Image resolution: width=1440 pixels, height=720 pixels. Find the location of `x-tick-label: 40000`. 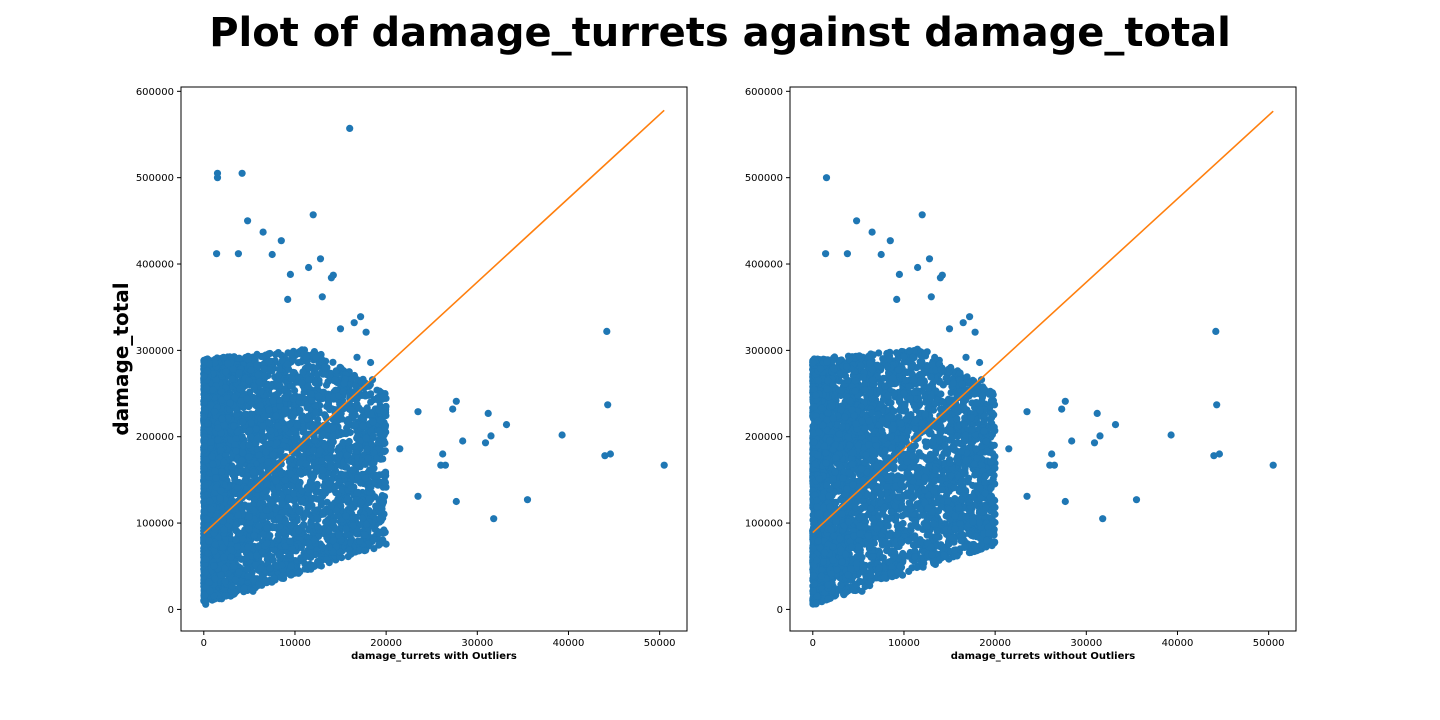

x-tick-label: 40000 is located at coordinates (569, 643).